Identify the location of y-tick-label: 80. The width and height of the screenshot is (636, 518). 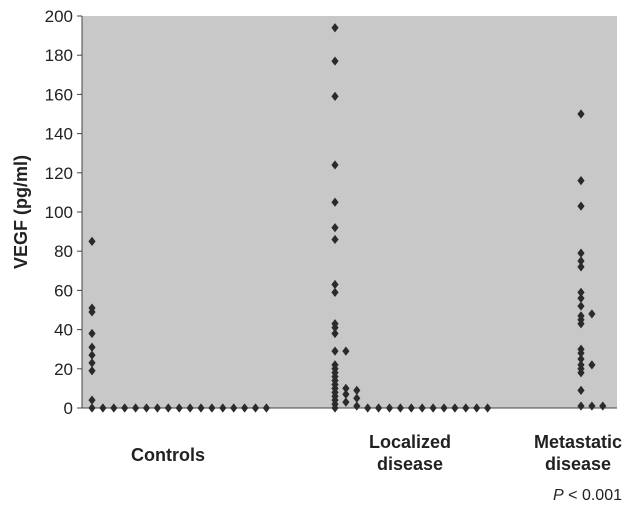
(63, 251).